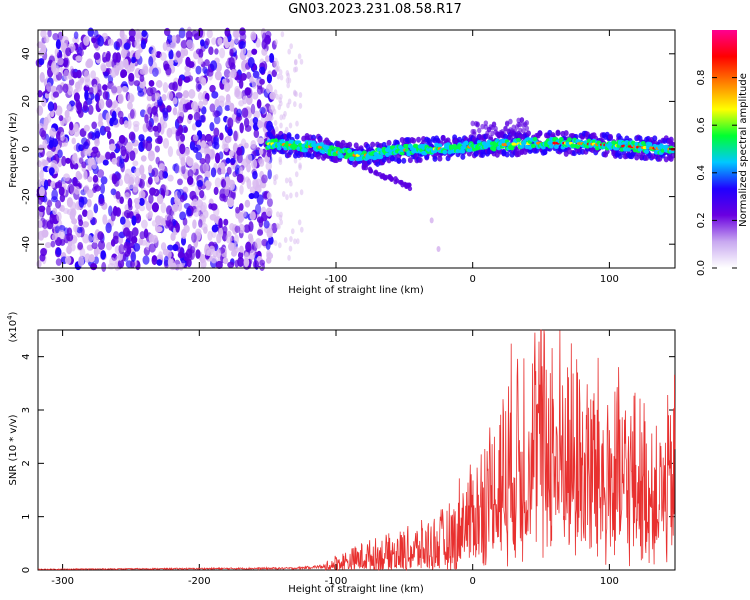 Image resolution: width=750 pixels, height=600 pixels. Describe the element at coordinates (356, 290) in the screenshot. I see `spectrogram-x-axis-label: Height of straight line (km)` at that location.